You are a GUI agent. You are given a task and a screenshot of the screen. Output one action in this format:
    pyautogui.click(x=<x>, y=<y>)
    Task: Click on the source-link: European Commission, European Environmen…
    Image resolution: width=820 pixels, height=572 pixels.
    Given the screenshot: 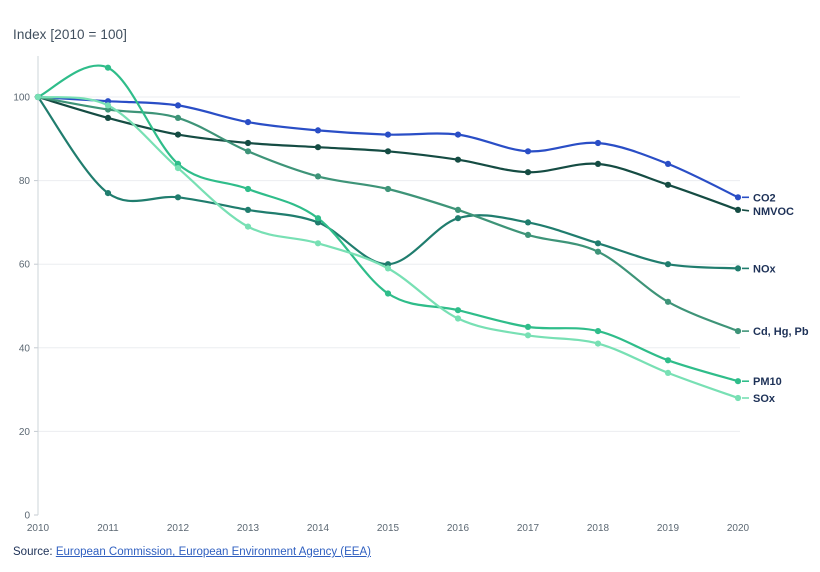 What is the action you would take?
    pyautogui.click(x=213, y=552)
    